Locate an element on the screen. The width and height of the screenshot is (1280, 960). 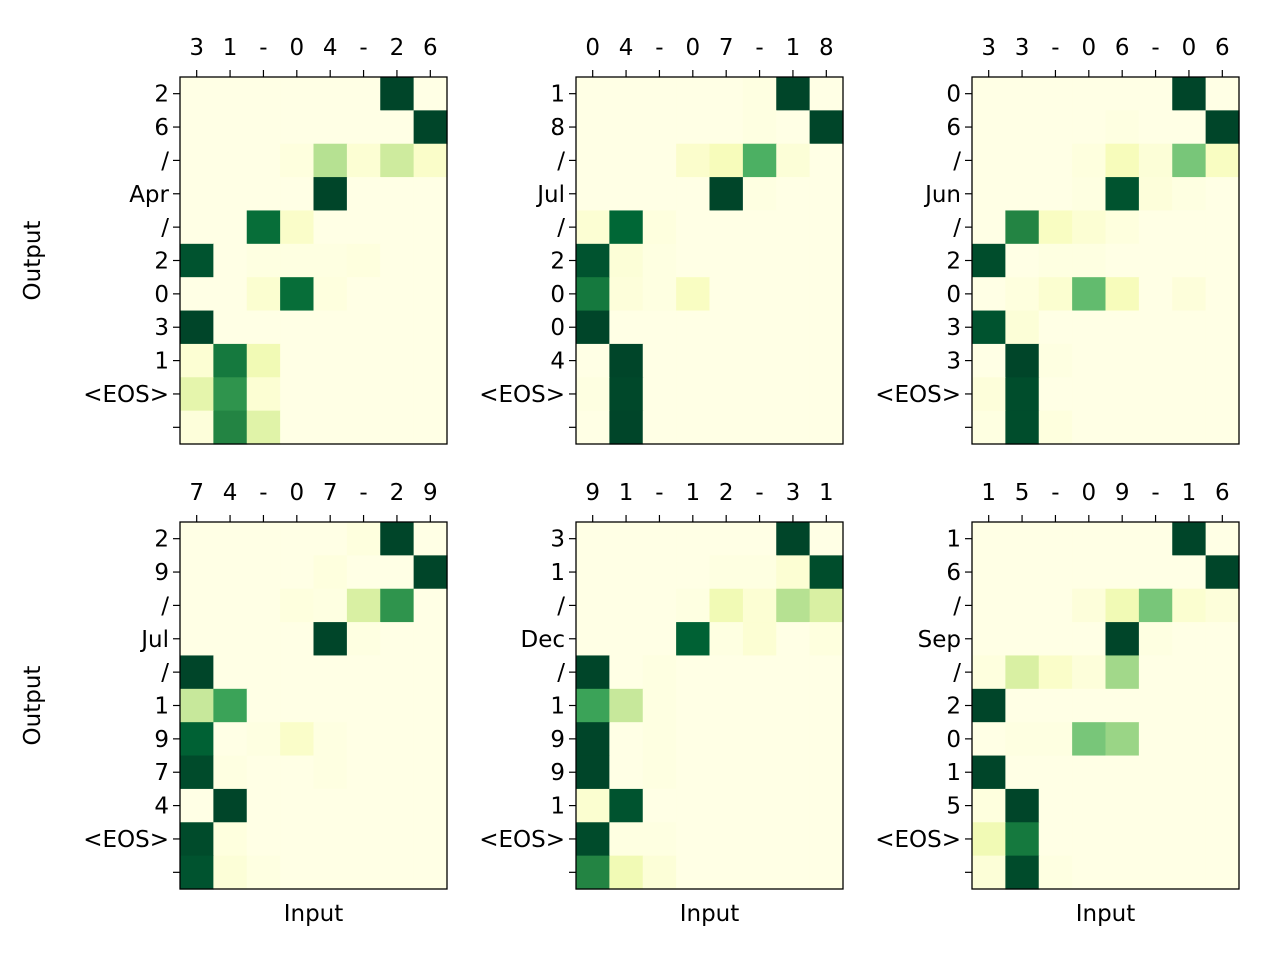
y-axis-label: Output is located at coordinates (33, 706).